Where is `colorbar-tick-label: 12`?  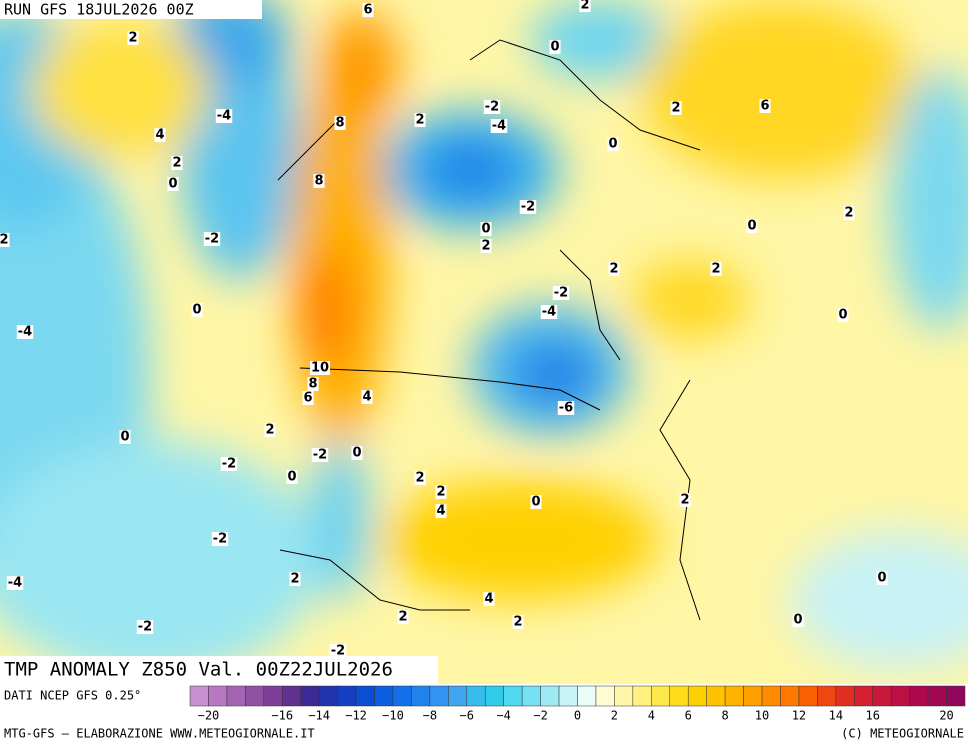
colorbar-tick-label: 12 is located at coordinates (799, 716).